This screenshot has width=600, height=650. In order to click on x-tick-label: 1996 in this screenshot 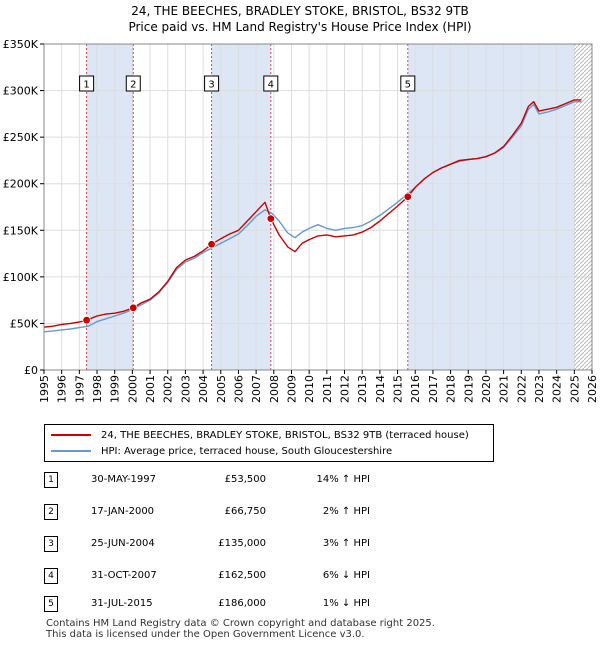, I will do `click(62, 389)`.